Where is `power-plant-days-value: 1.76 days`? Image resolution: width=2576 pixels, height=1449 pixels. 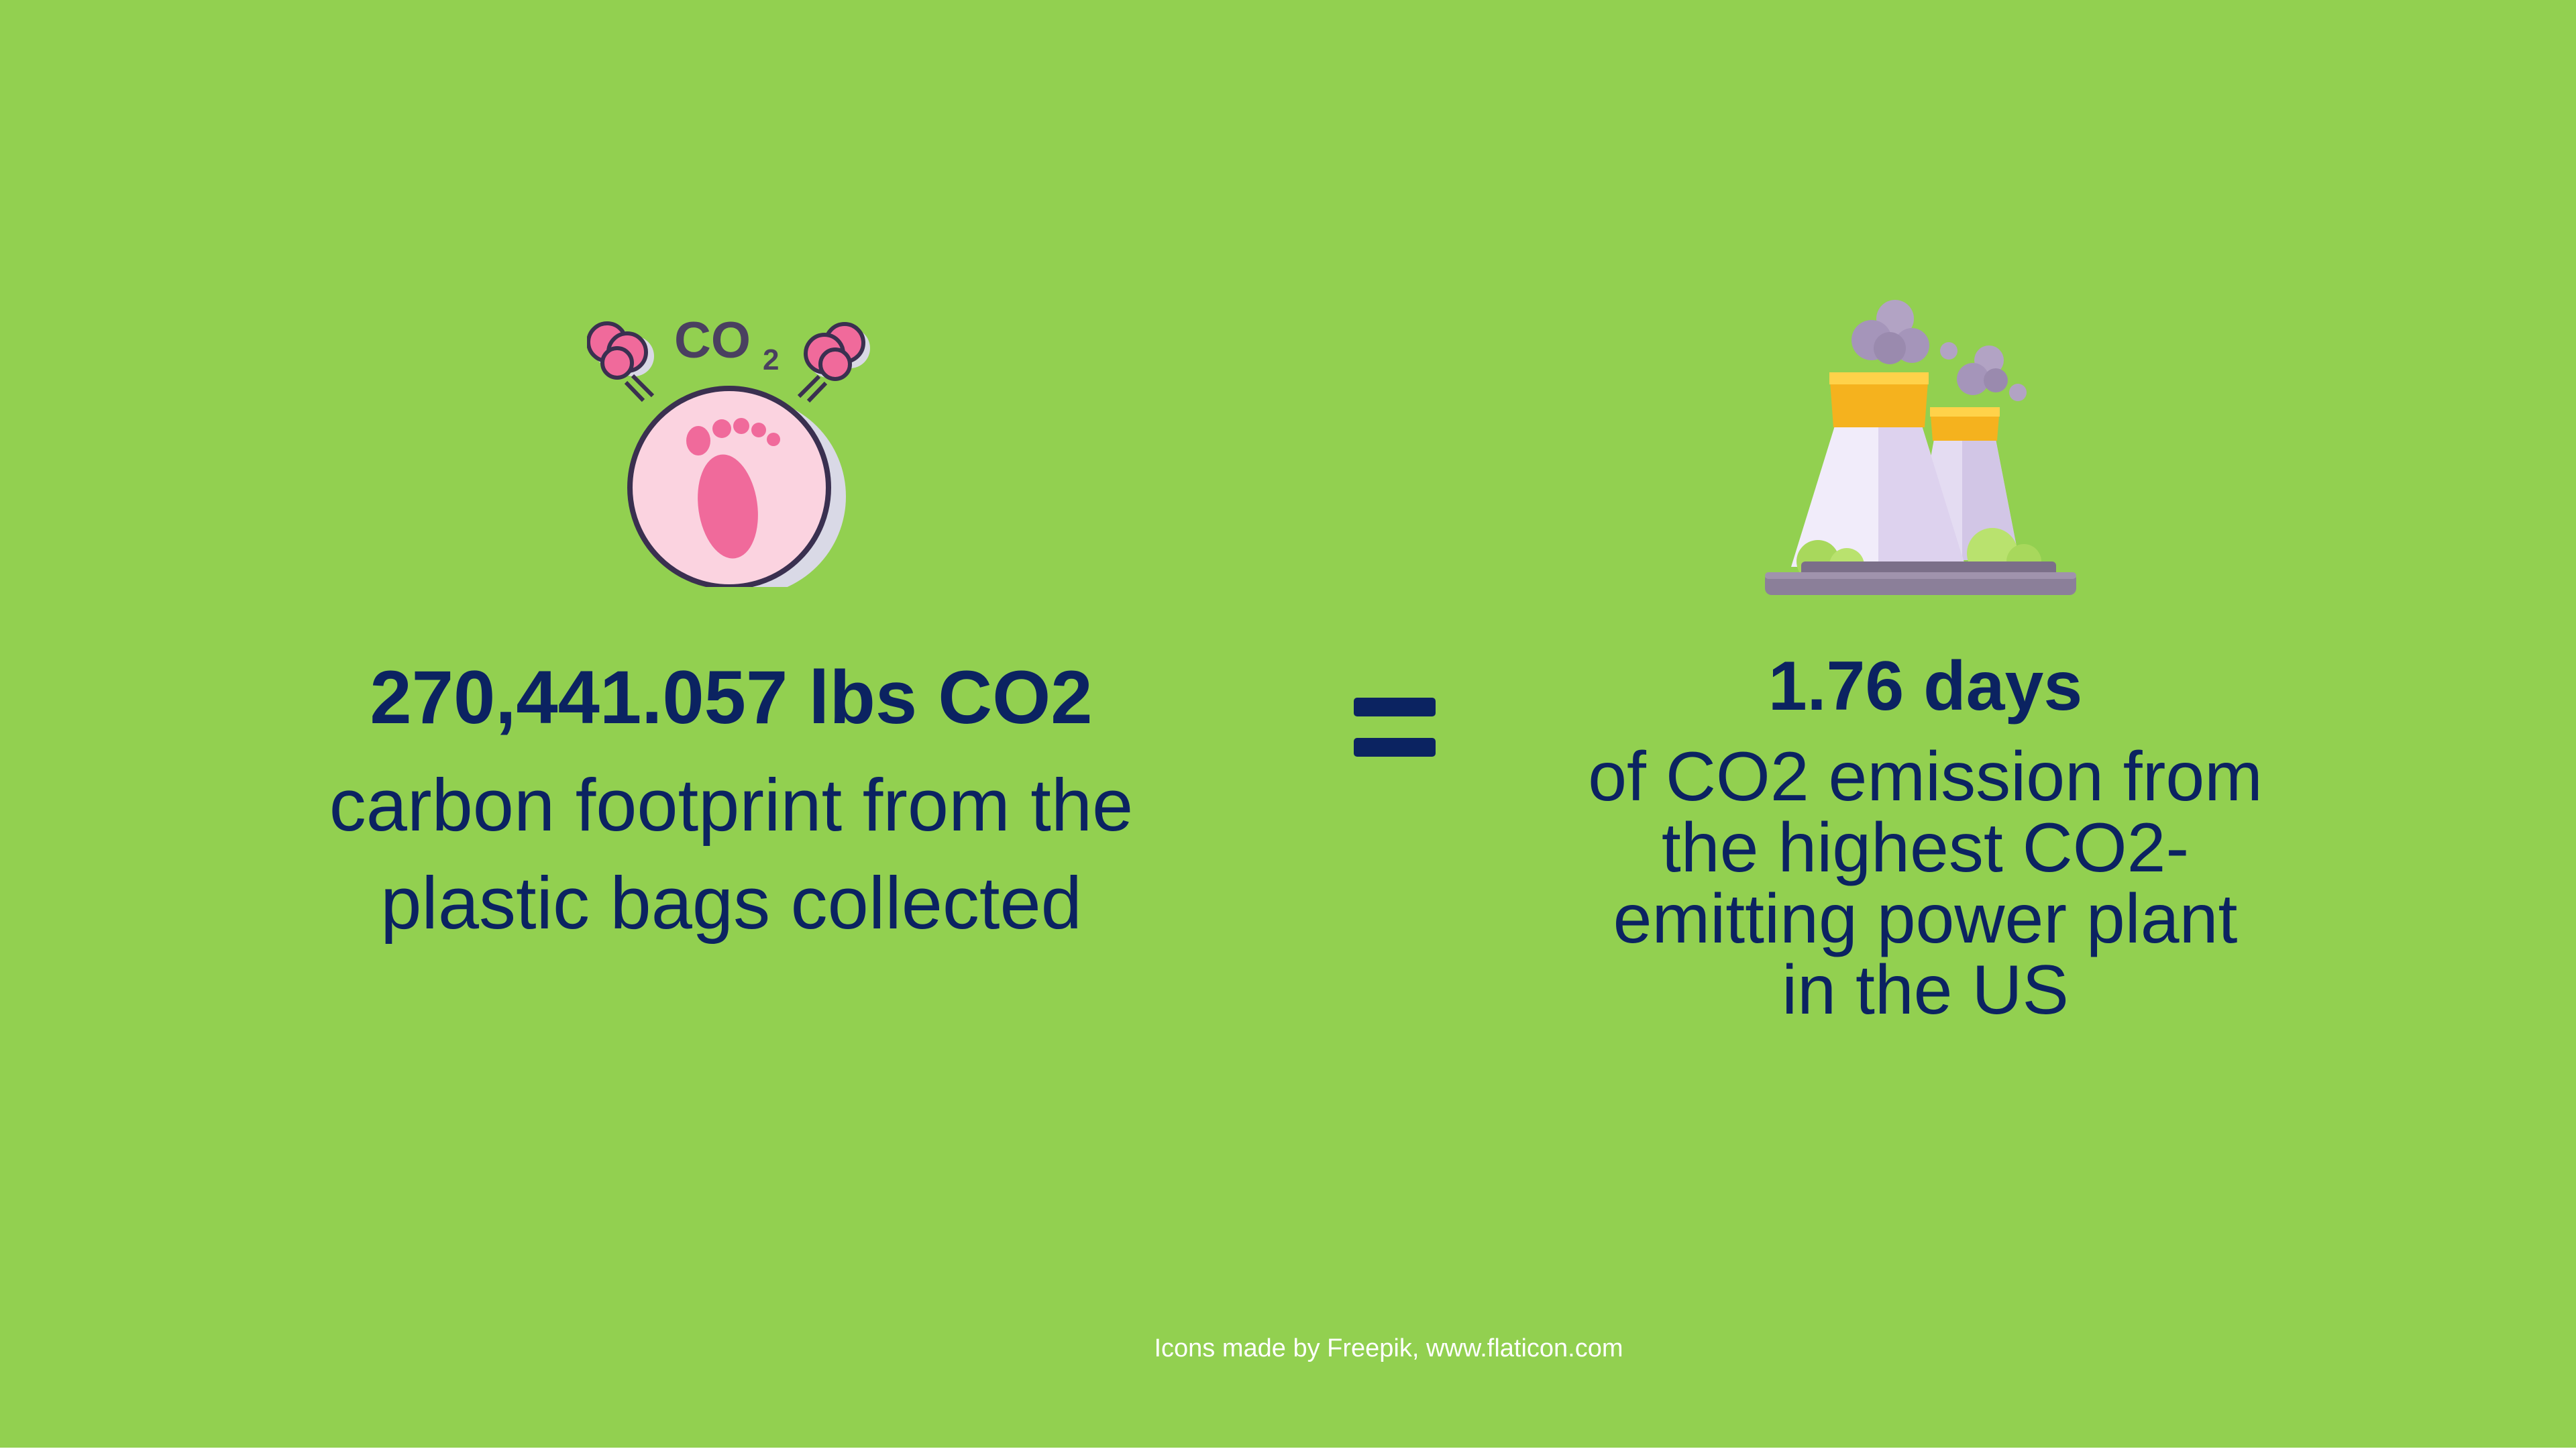 power-plant-days-value: 1.76 days is located at coordinates (1925, 686).